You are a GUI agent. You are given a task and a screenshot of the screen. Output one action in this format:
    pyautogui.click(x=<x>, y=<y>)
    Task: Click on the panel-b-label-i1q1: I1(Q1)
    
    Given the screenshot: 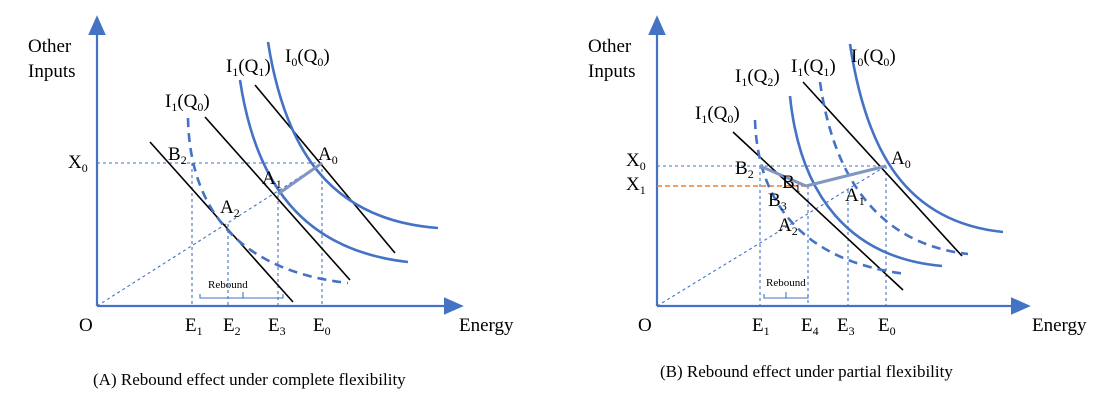 What is the action you would take?
    pyautogui.click(x=813, y=67)
    